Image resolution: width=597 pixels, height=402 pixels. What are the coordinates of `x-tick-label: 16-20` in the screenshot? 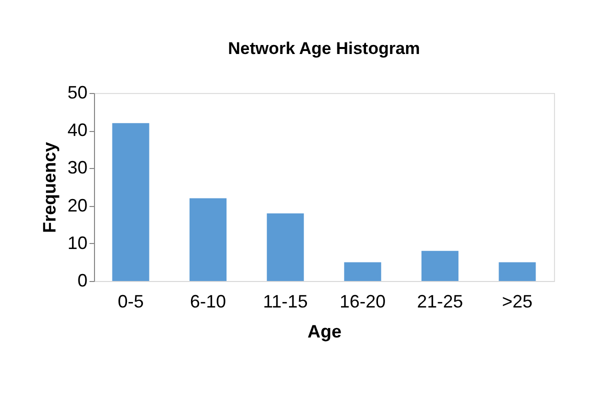 It's located at (363, 302).